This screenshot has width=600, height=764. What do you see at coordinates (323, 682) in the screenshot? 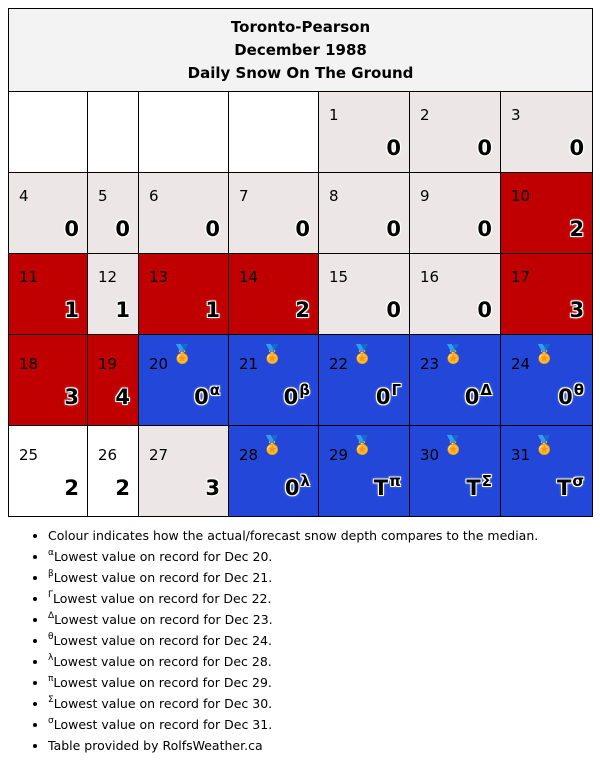
I see `note-item: πLowest value on record for Dec 29.` at bounding box center [323, 682].